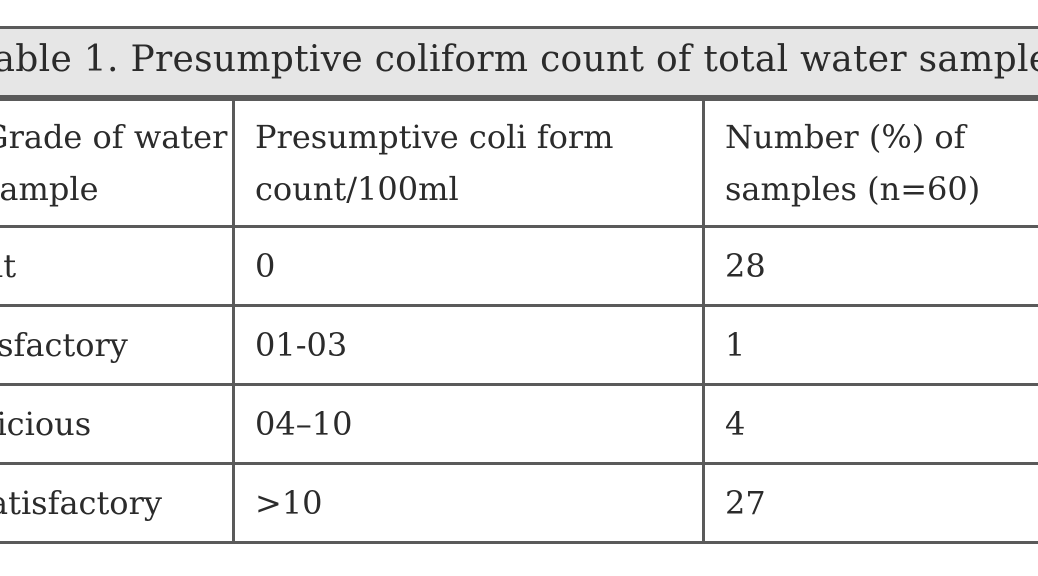 The width and height of the screenshot is (1038, 576). Describe the element at coordinates (117, 503) in the screenshot. I see `cell-grade: Unsatisfactory` at that location.